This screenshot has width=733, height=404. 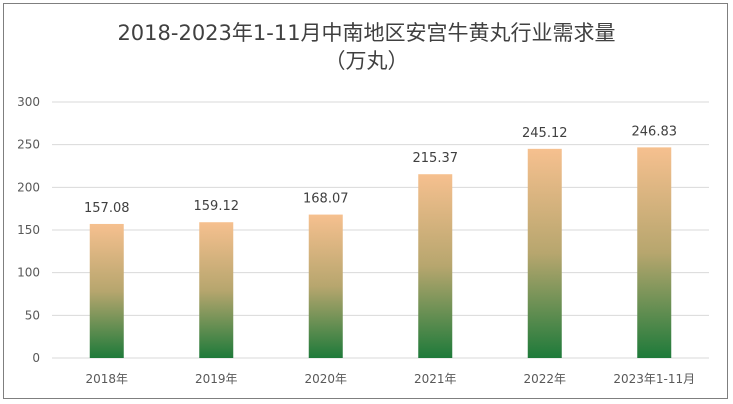 I want to click on y-tick-label: 0, so click(x=36, y=358).